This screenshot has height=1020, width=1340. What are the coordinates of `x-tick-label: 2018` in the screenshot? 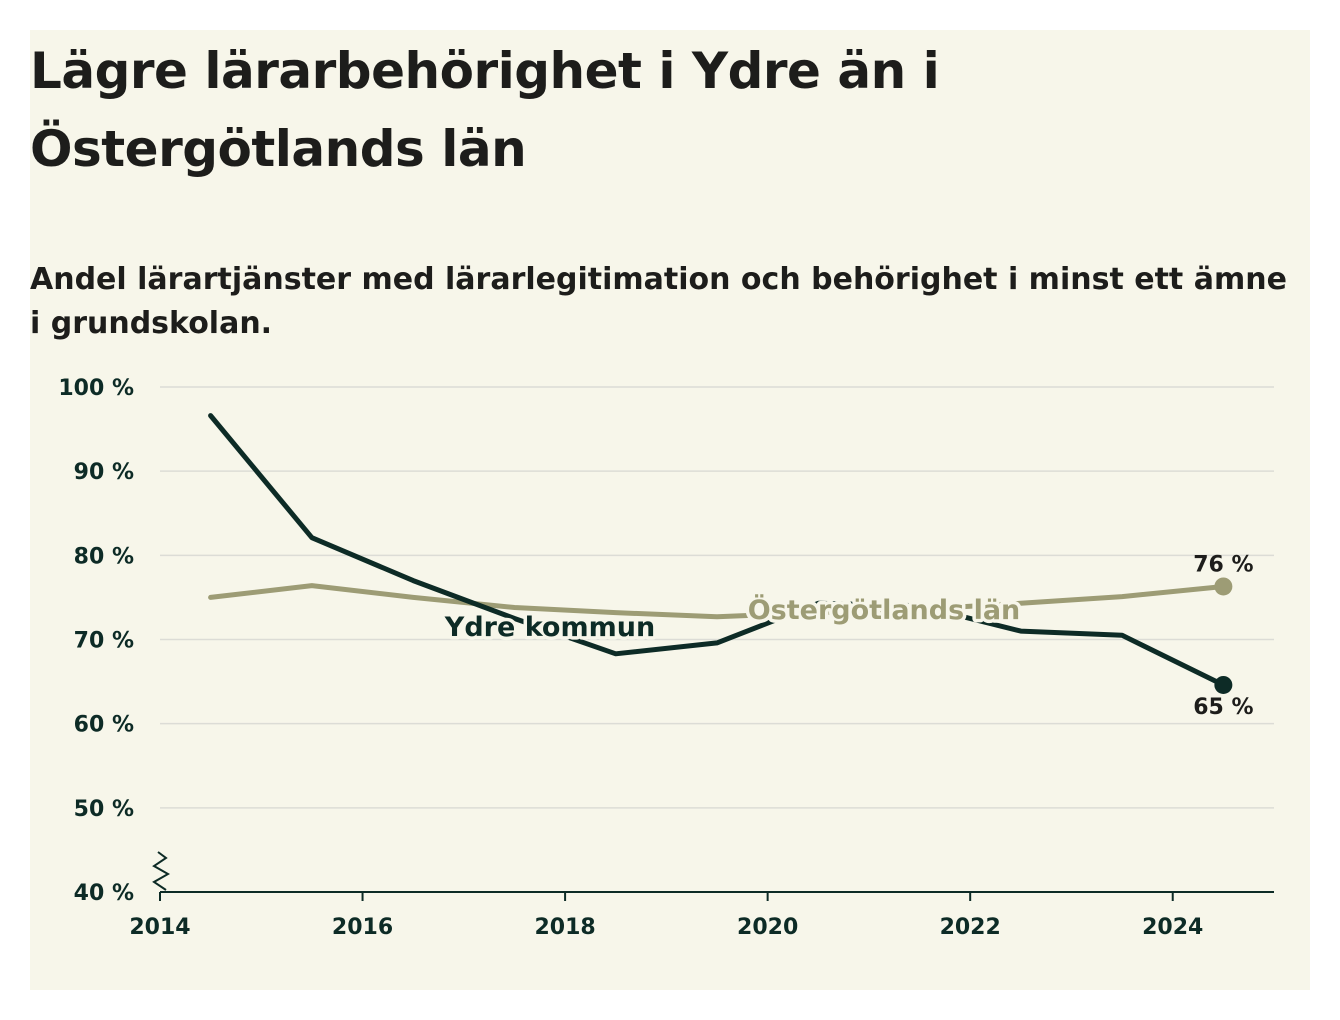 It's located at (564, 927).